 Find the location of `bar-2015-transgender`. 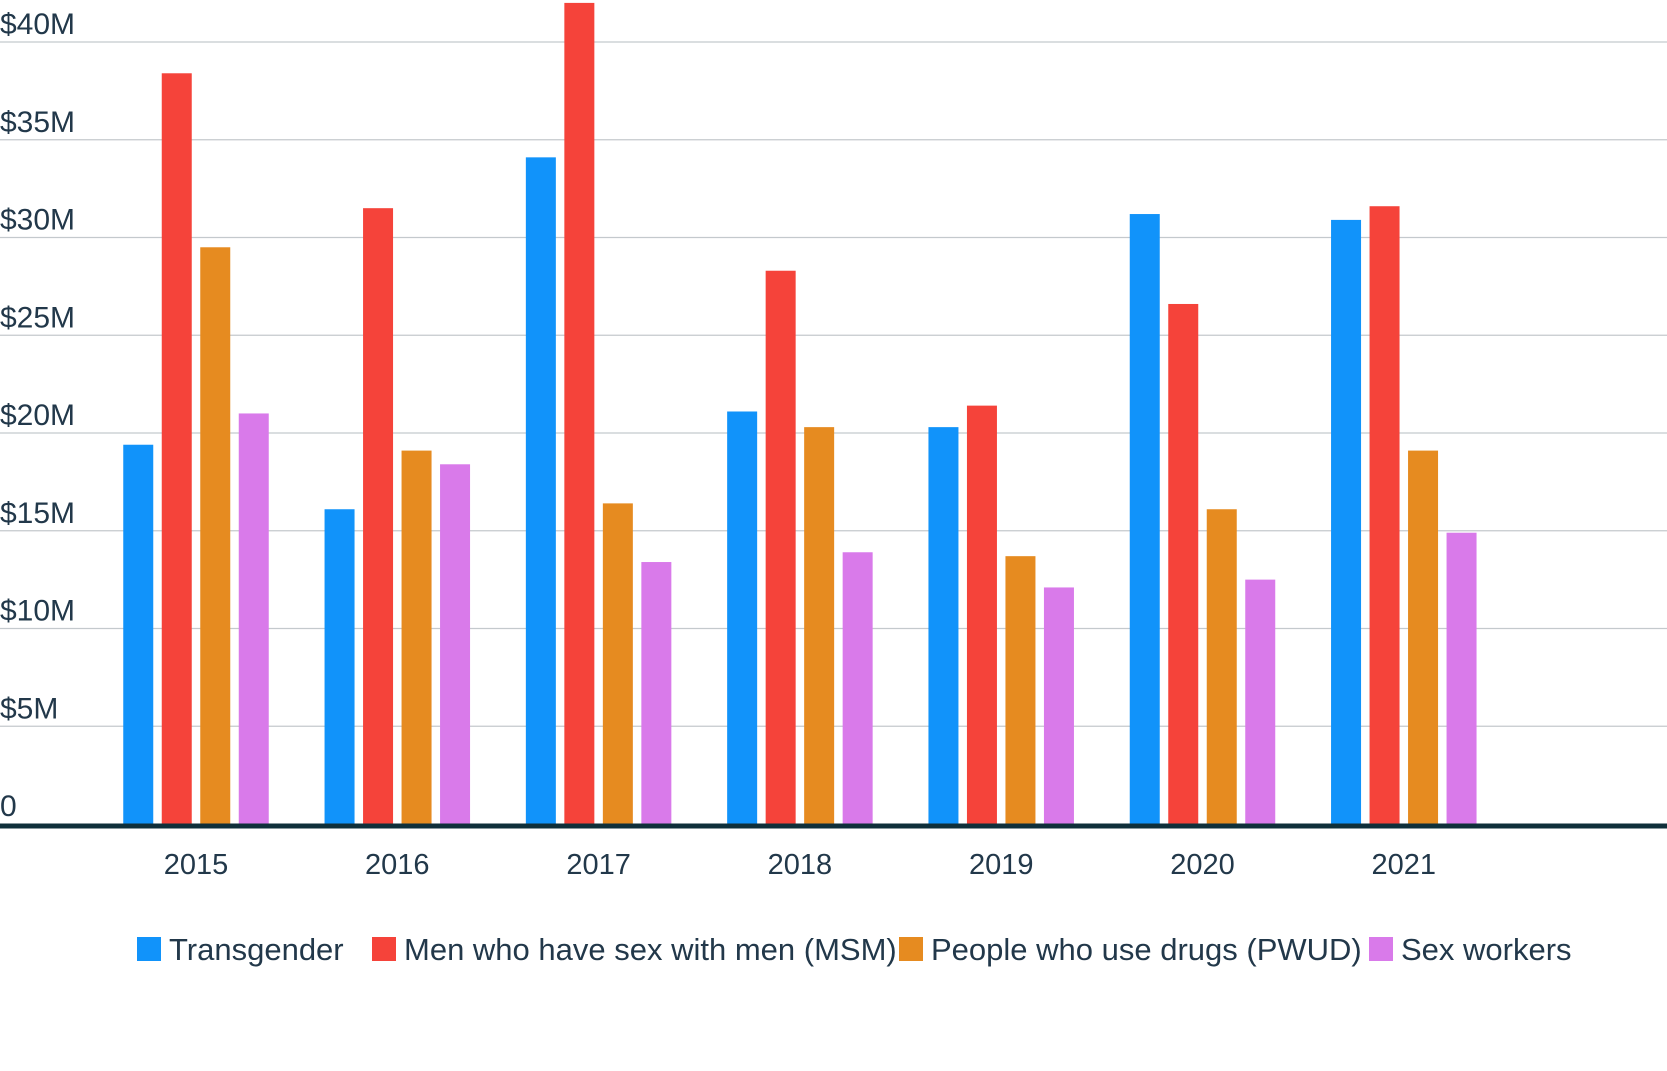

bar-2015-transgender is located at coordinates (138, 634).